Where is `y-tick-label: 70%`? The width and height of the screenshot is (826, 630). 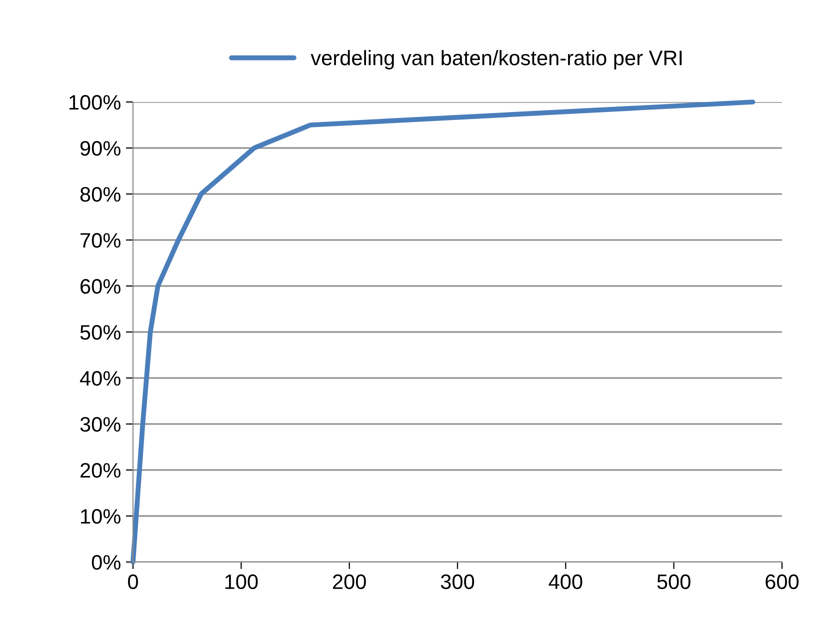 y-tick-label: 70% is located at coordinates (100, 240).